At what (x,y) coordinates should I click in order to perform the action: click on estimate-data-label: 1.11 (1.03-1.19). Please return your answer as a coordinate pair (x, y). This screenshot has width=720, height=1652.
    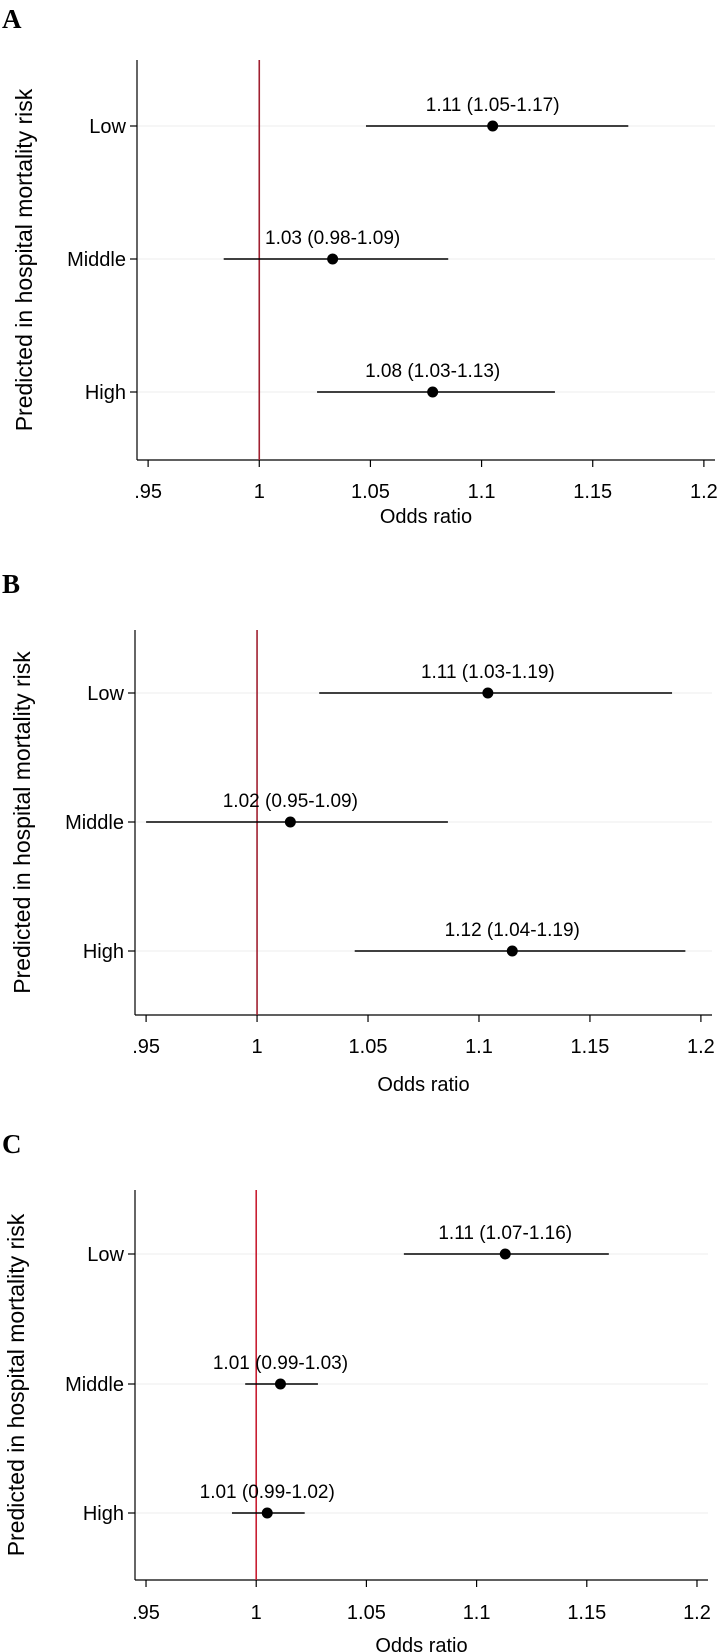
    Looking at the image, I should click on (488, 672).